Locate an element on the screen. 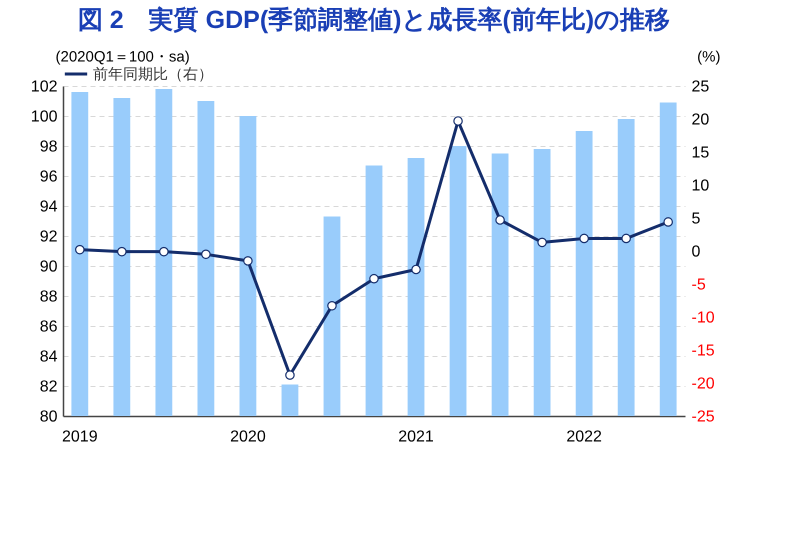 The image size is (804, 539). x-tick-label: 2020 is located at coordinates (248, 437).